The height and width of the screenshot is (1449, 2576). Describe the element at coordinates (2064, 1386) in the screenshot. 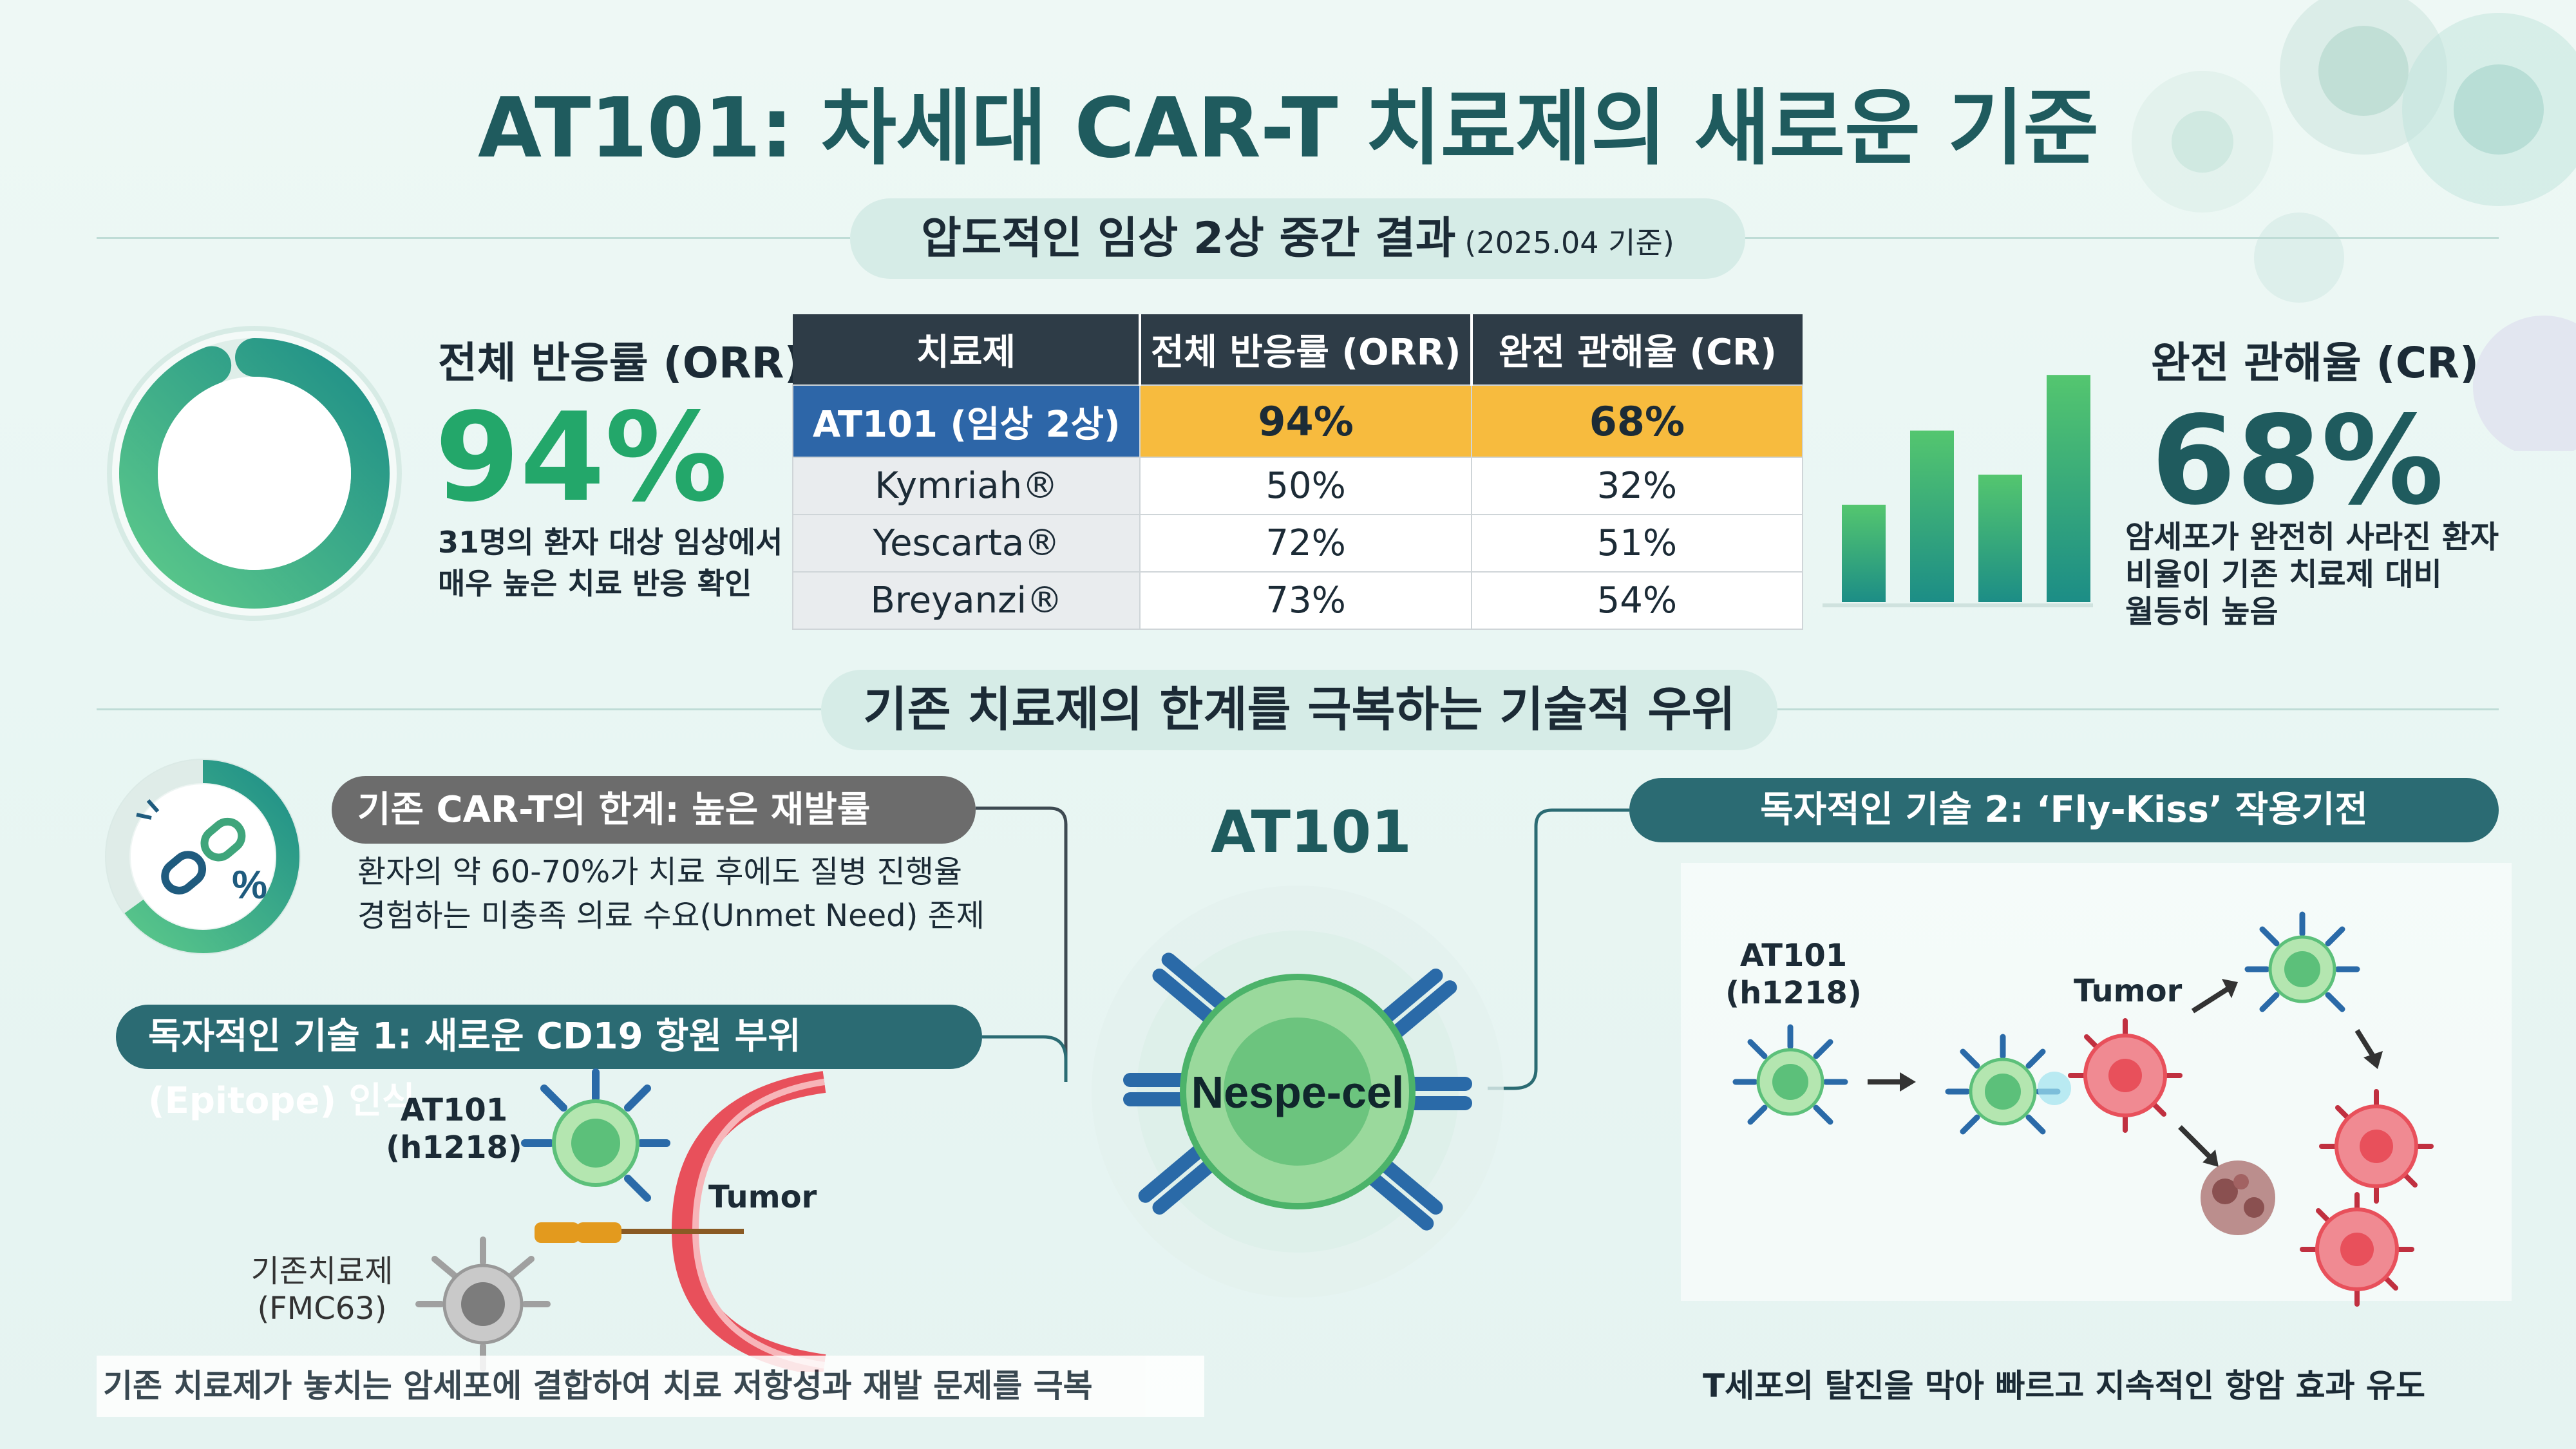

I see `tech2-caption: T세포의 탈진을 막아 빠르고 지속적인 항암 효과 유도` at that location.